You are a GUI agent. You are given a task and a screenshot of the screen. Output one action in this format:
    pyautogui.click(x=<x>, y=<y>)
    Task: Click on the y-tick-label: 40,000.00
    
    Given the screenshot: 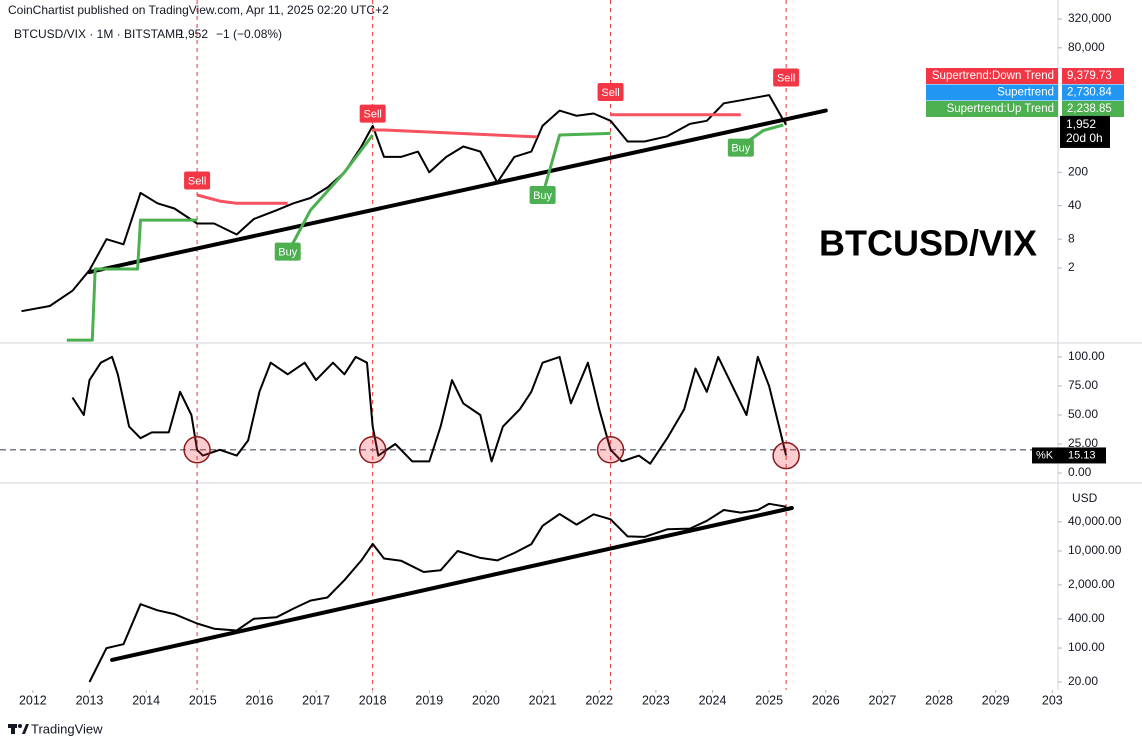 What is the action you would take?
    pyautogui.click(x=1095, y=521)
    